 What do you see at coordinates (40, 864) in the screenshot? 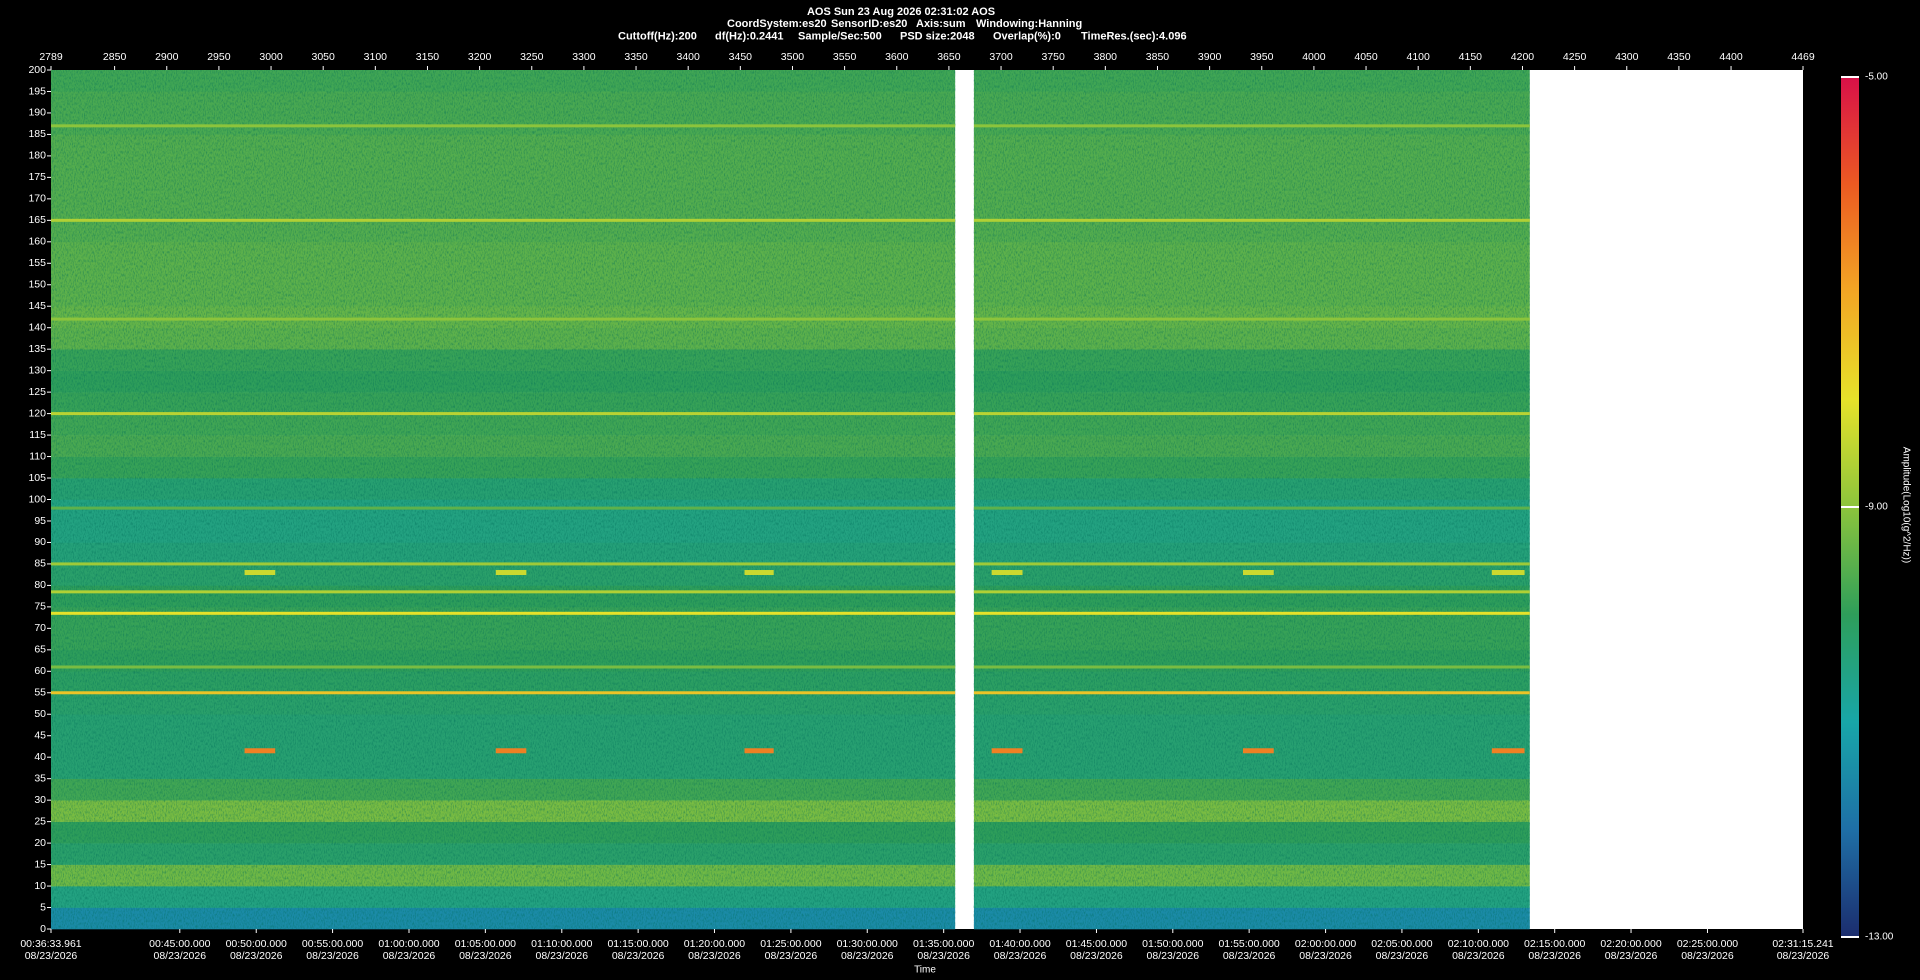
I see `y-tick-label: 15` at bounding box center [40, 864].